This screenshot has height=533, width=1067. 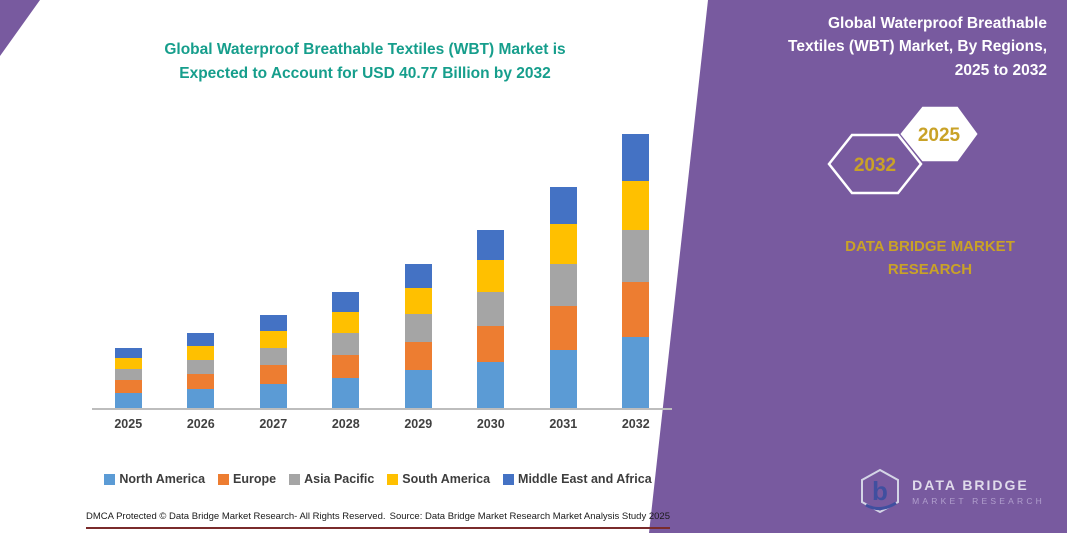 I want to click on x-axis-label: 2028, so click(x=345, y=424).